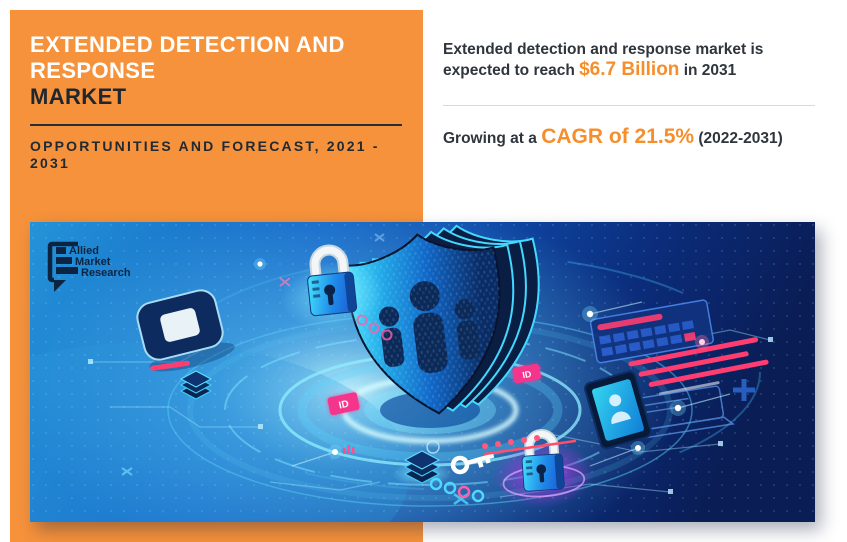  I want to click on data-bars, so click(698, 366).